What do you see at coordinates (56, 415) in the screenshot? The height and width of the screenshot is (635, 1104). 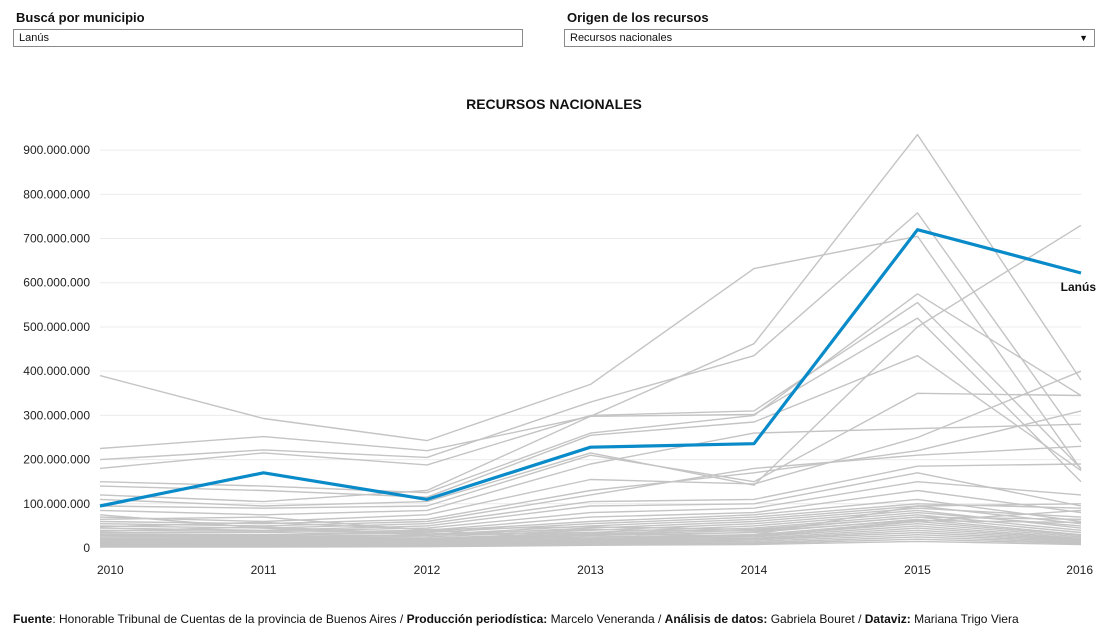 I see `y-tick-label: 300.000.000` at bounding box center [56, 415].